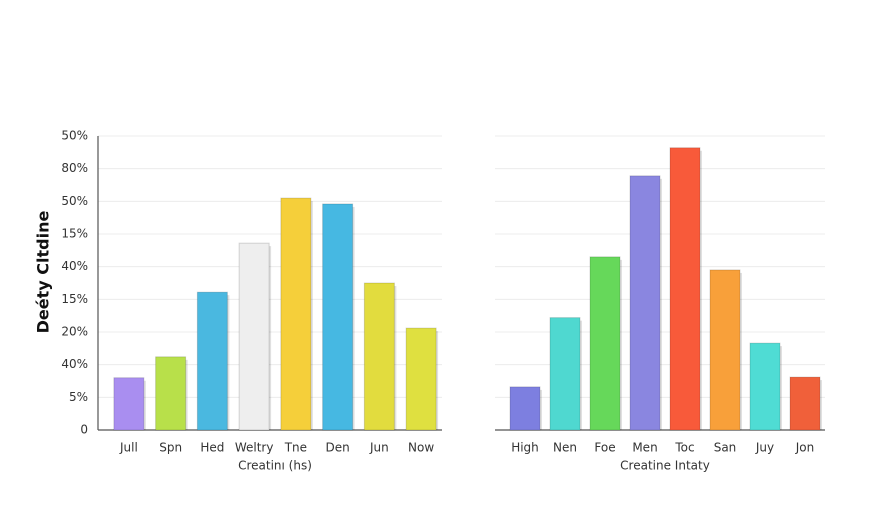 This screenshot has width=896, height=512. What do you see at coordinates (275, 466) in the screenshot?
I see `x-axis-title: Creatinı (hs)` at bounding box center [275, 466].